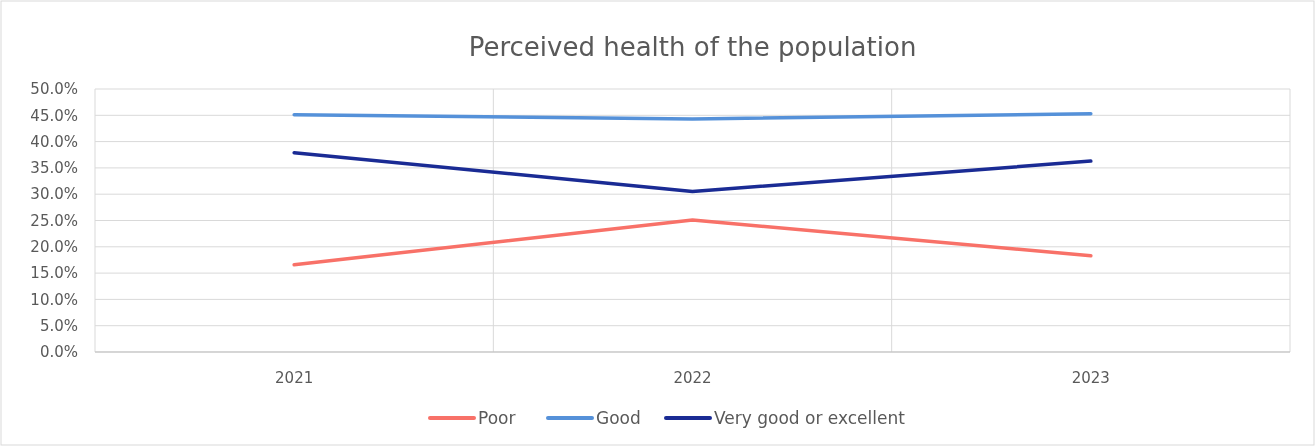  Describe the element at coordinates (54, 168) in the screenshot. I see `y-tick-label: 35.0%` at that location.